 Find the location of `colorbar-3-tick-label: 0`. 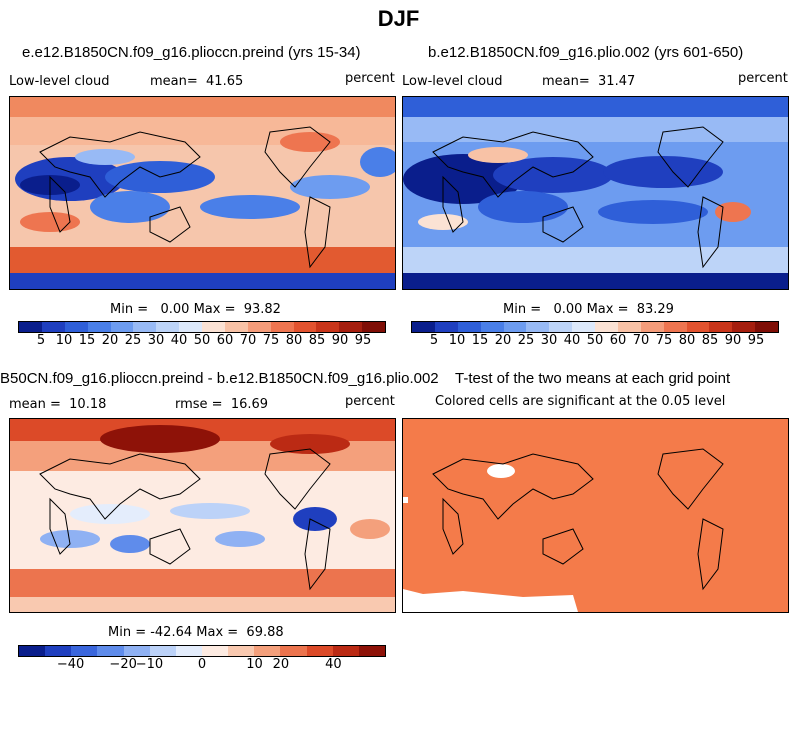

colorbar-3-tick-label: 0 is located at coordinates (202, 664).